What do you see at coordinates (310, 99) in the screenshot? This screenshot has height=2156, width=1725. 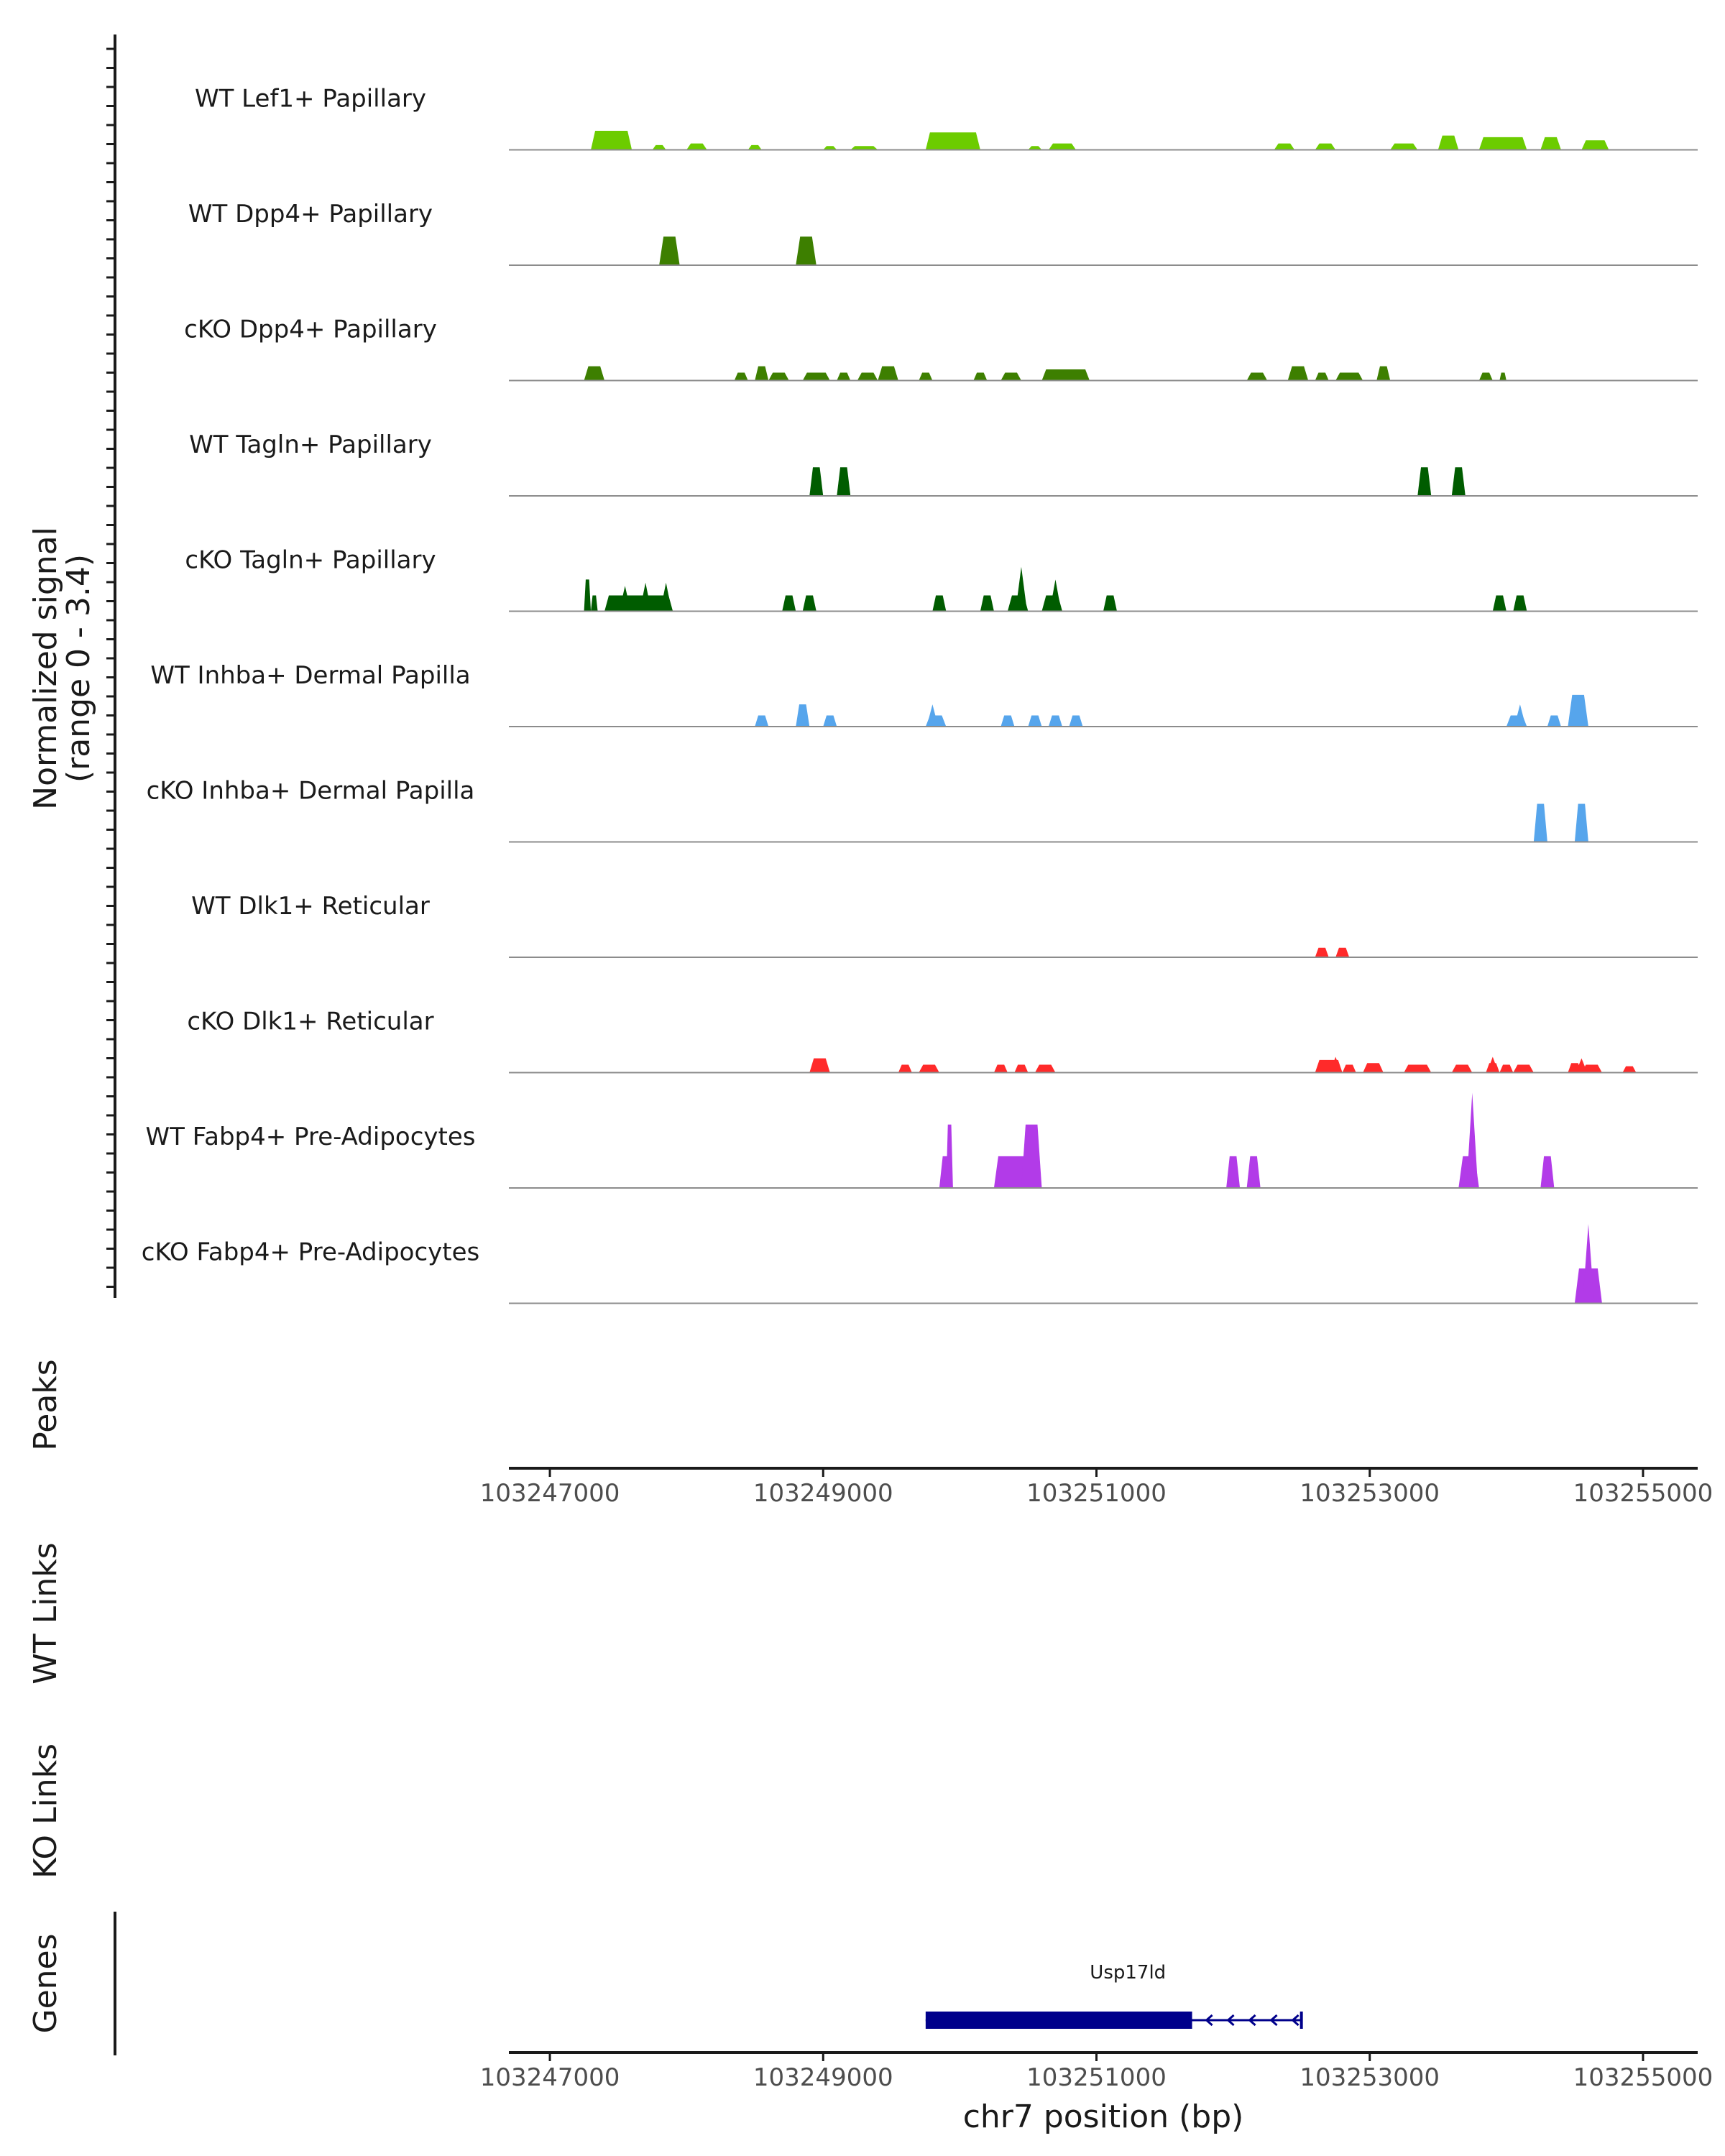 I see `track-label: WT Lef1+ Papillary` at bounding box center [310, 99].